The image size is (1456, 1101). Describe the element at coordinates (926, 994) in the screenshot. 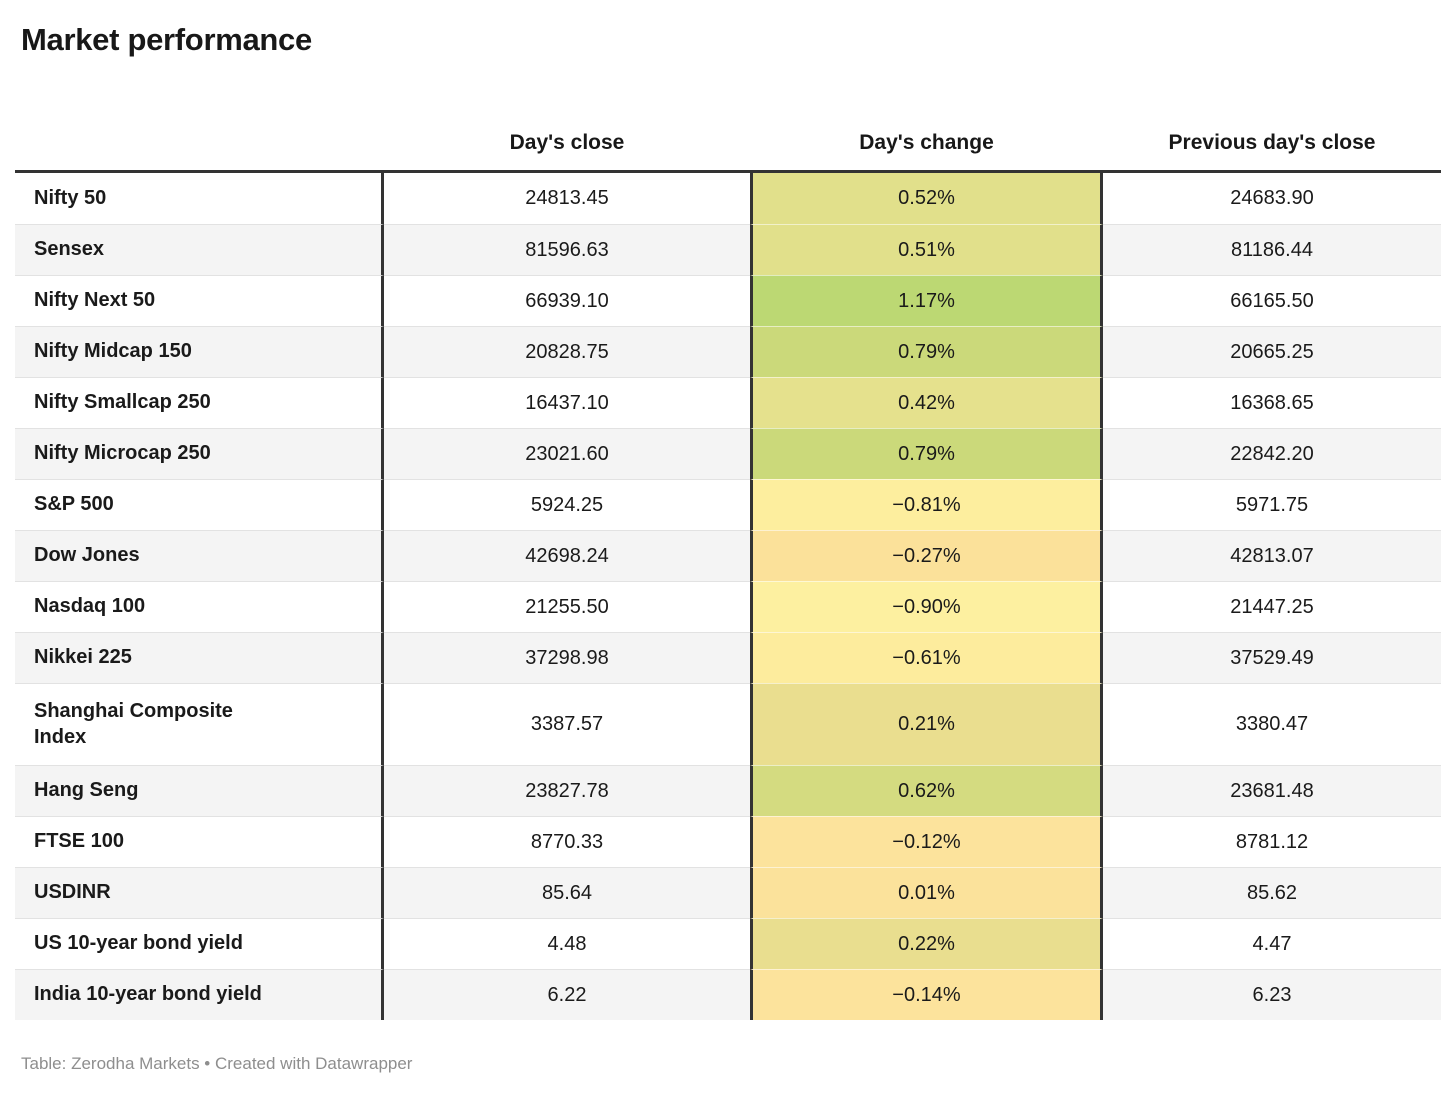

I see `days-change-value: −0.14%` at that location.